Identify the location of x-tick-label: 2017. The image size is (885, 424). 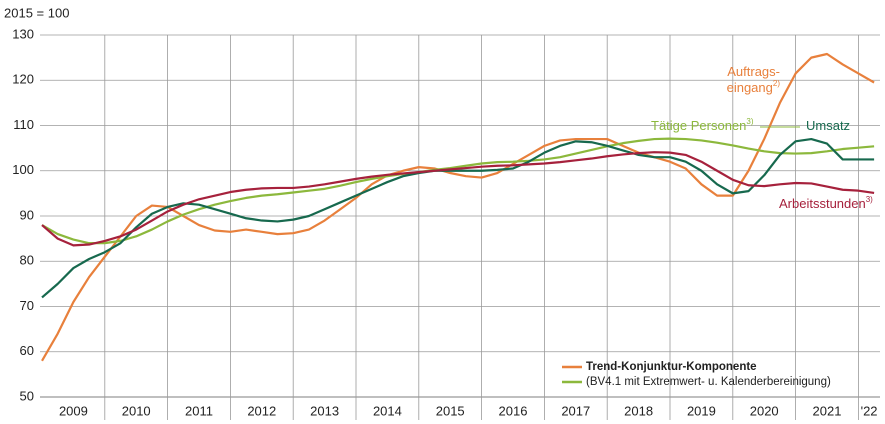
(575, 410).